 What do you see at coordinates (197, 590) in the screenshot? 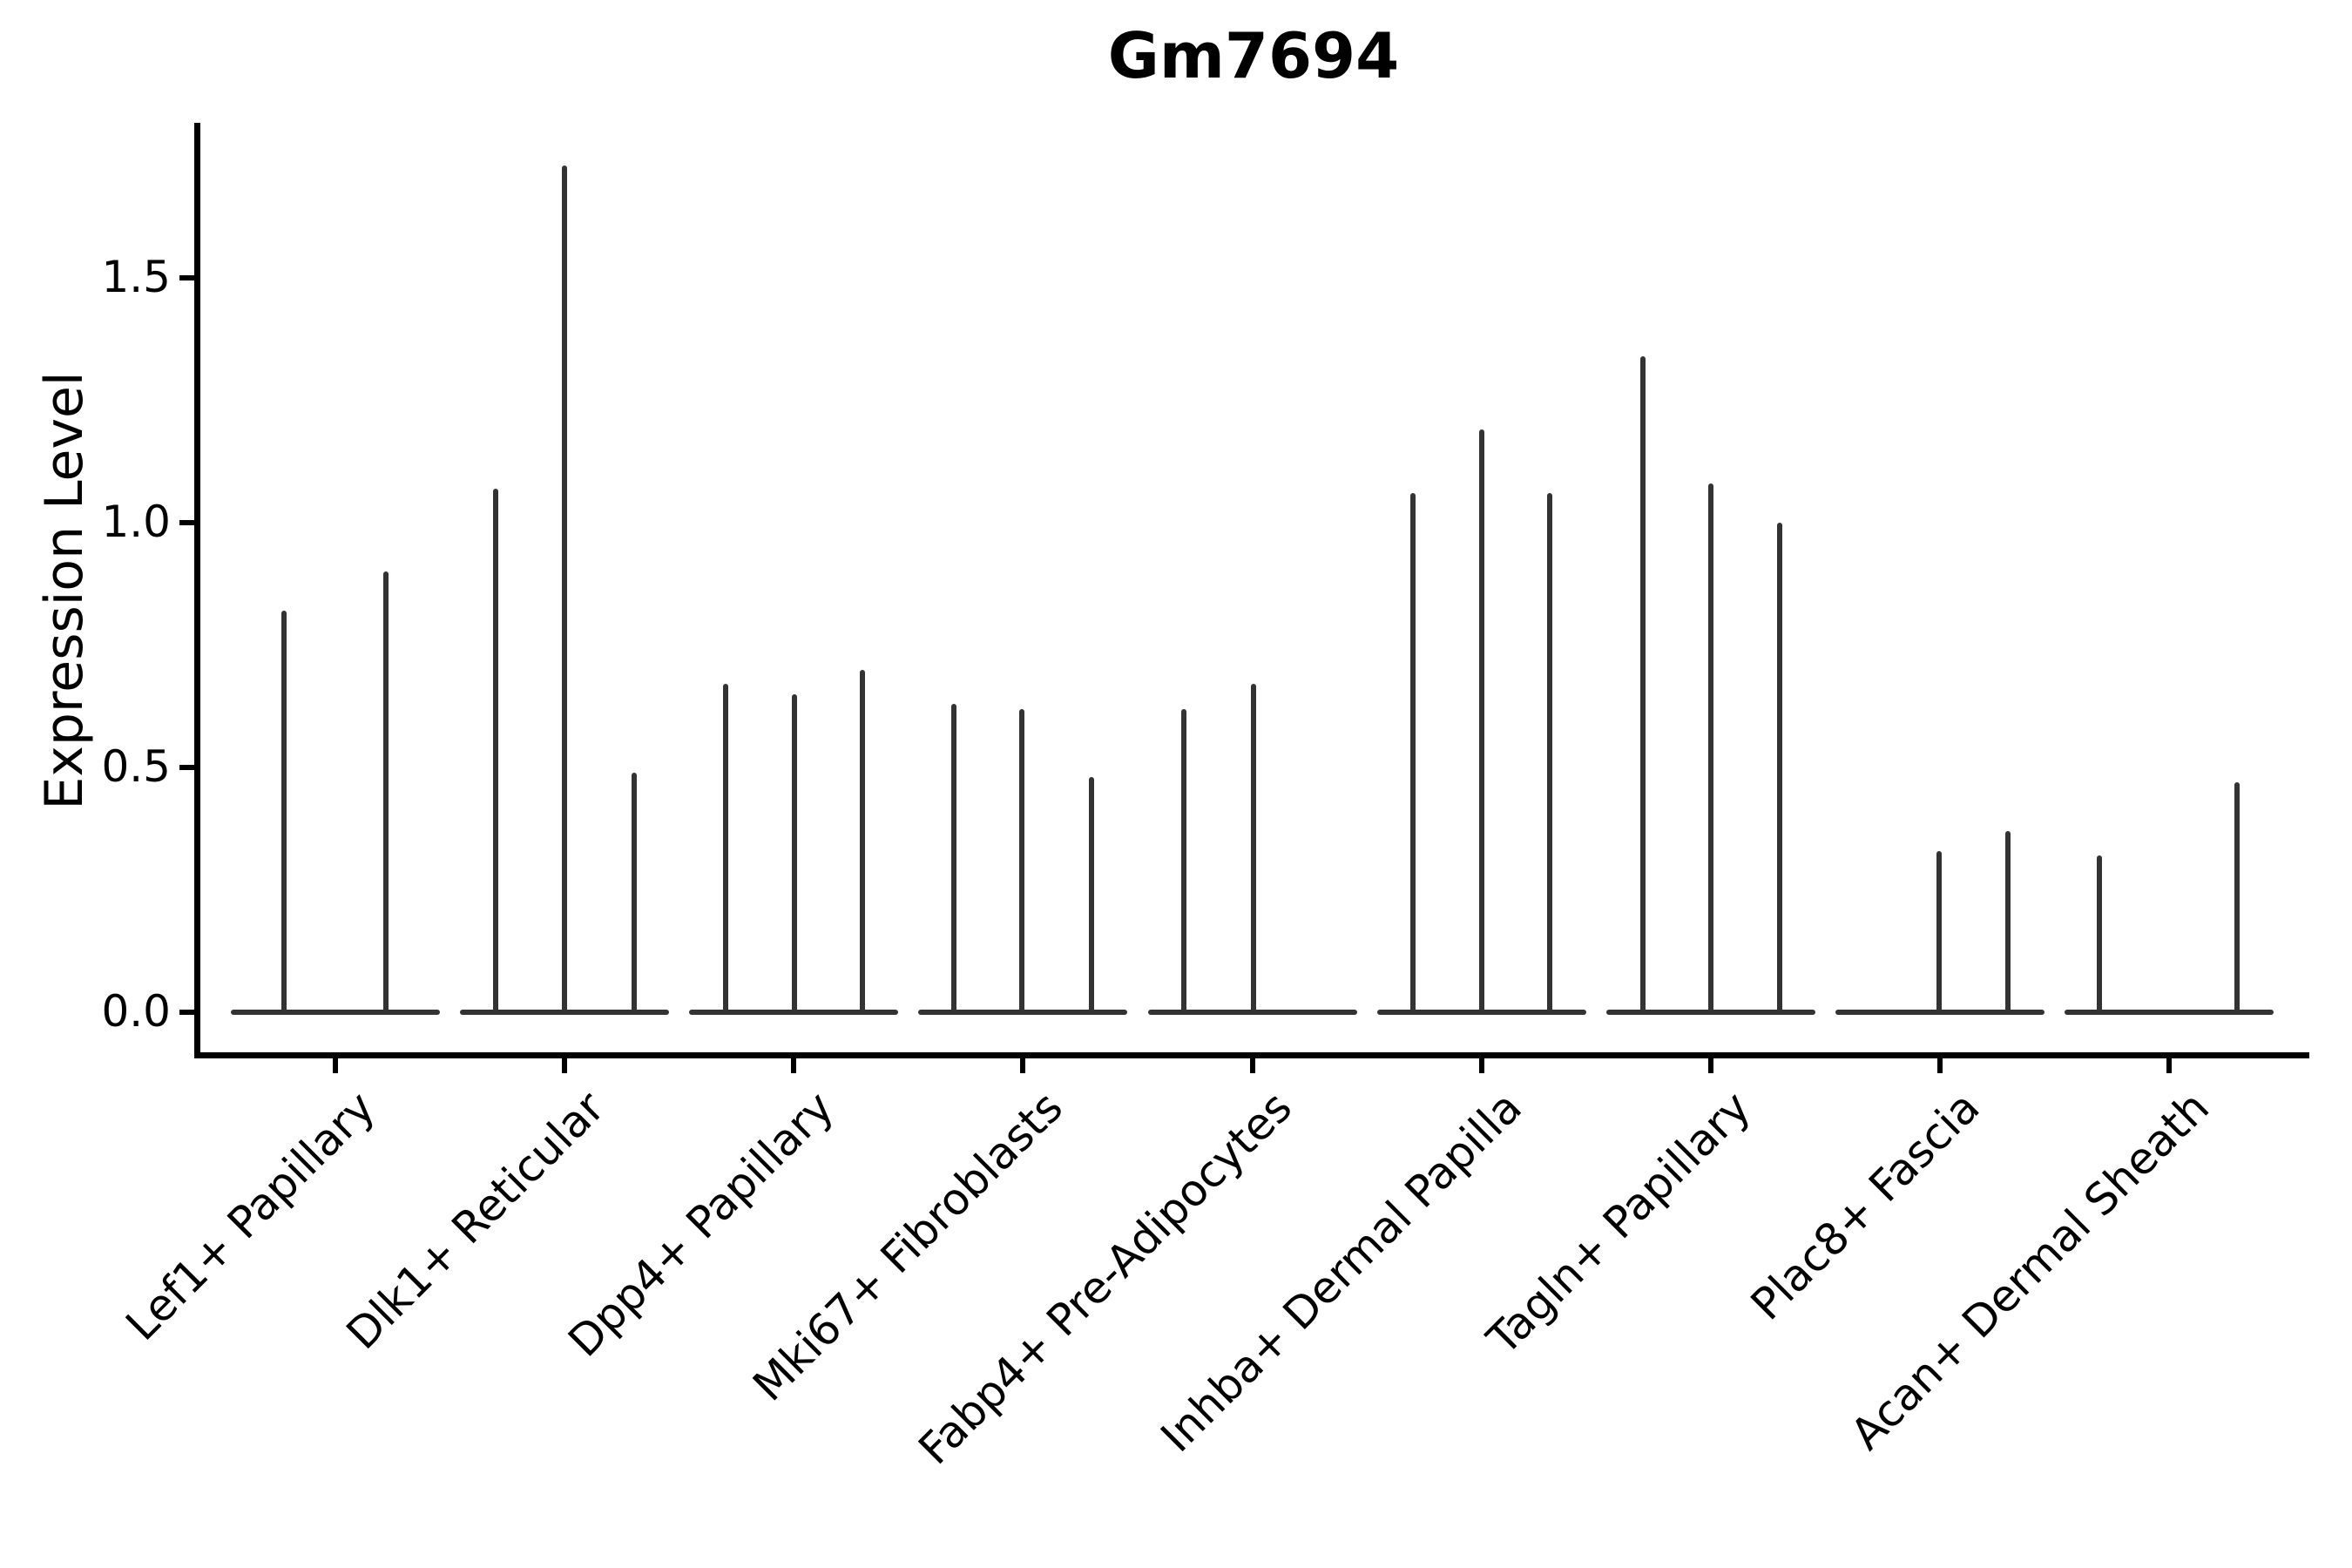
I see `y-axis-spine` at bounding box center [197, 590].